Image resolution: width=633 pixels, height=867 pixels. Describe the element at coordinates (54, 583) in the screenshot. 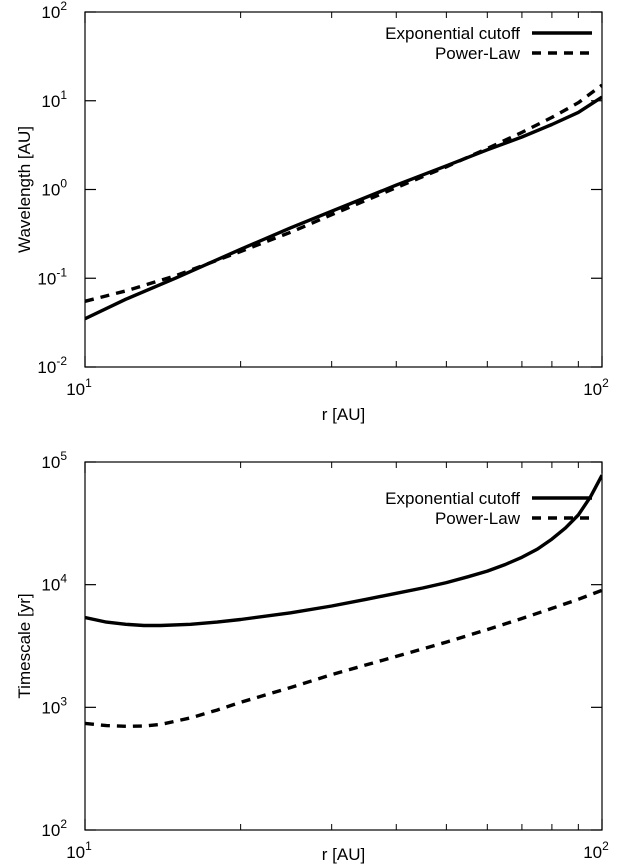

I see `y-tick-label: 10⁴` at that location.